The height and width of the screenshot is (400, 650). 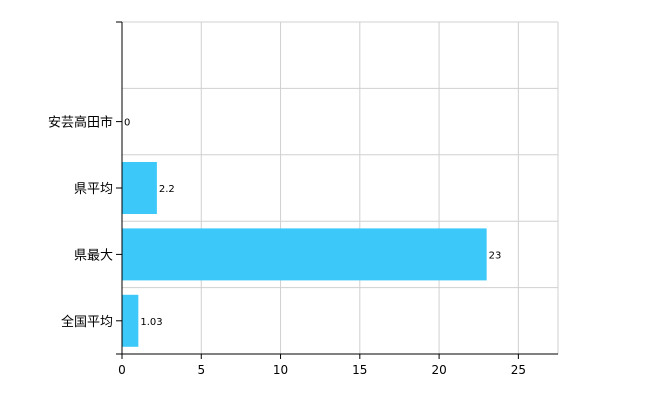 I want to click on data-label-3: 23, so click(x=495, y=255).